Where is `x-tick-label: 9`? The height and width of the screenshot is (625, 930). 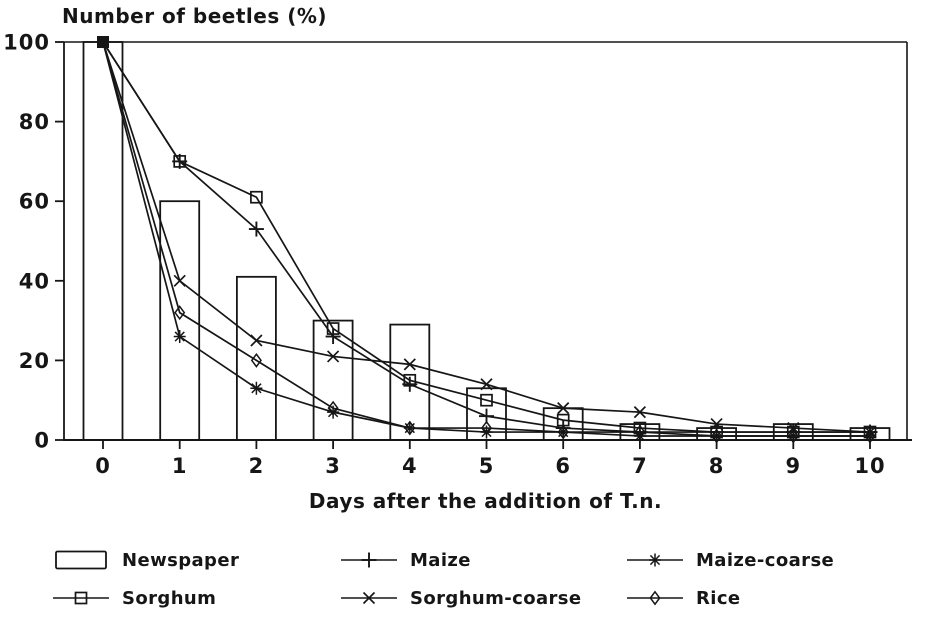 x-tick-label: 9 is located at coordinates (793, 466).